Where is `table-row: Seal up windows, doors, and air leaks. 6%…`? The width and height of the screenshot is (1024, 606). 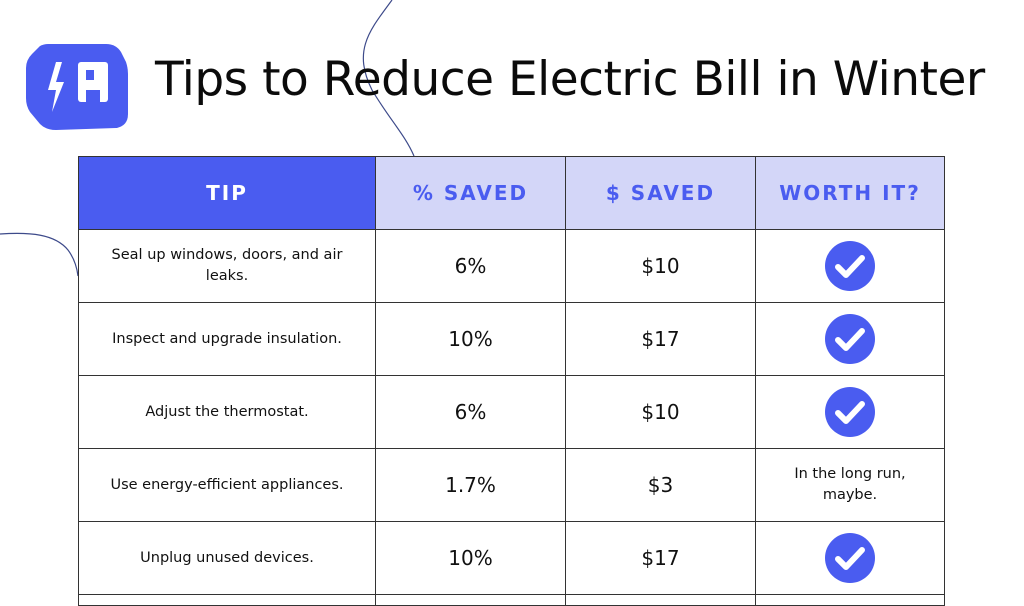 table-row: Seal up windows, doors, and air leaks. 6%… is located at coordinates (511, 266).